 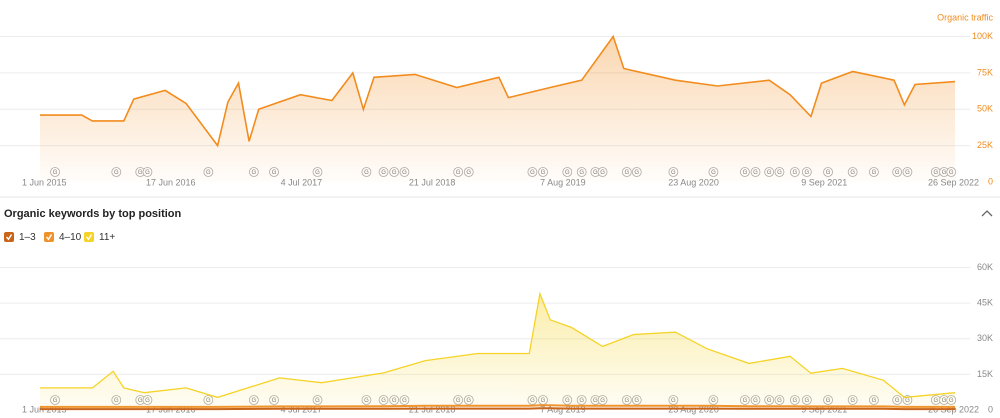 What do you see at coordinates (107, 237) in the screenshot?
I see `legend-label: 11+` at bounding box center [107, 237].